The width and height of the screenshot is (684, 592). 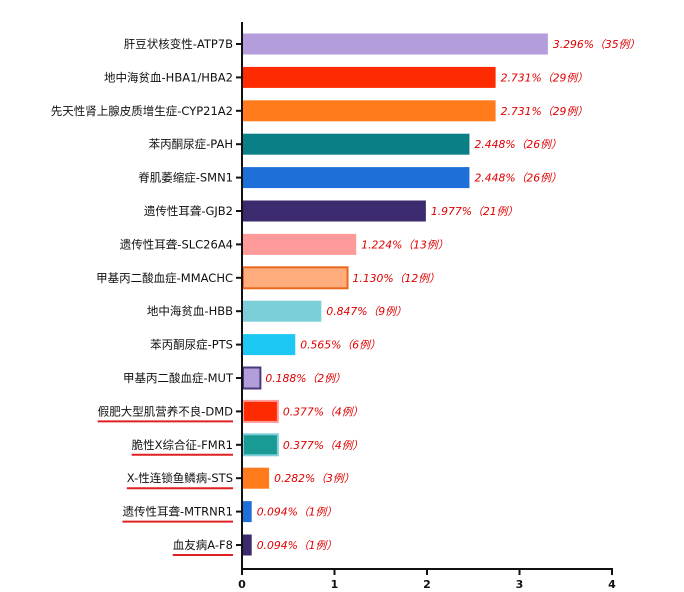 What do you see at coordinates (544, 111) in the screenshot?
I see `value-label-2: 2.731%（29例）` at bounding box center [544, 111].